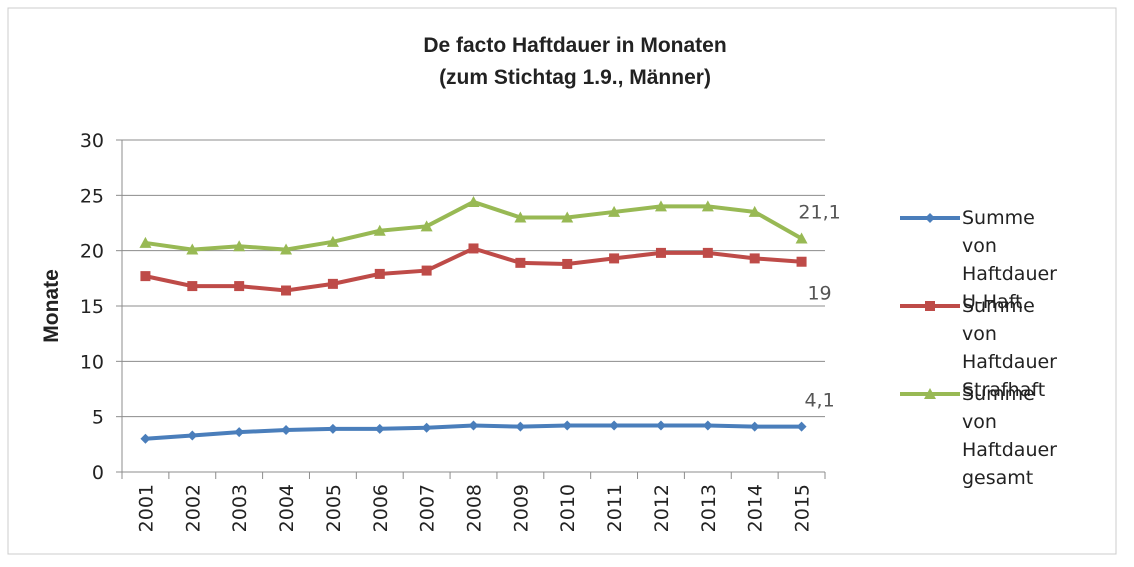 This screenshot has width=1134, height=567. What do you see at coordinates (92, 141) in the screenshot?
I see `y-tick-label: 30` at bounding box center [92, 141].